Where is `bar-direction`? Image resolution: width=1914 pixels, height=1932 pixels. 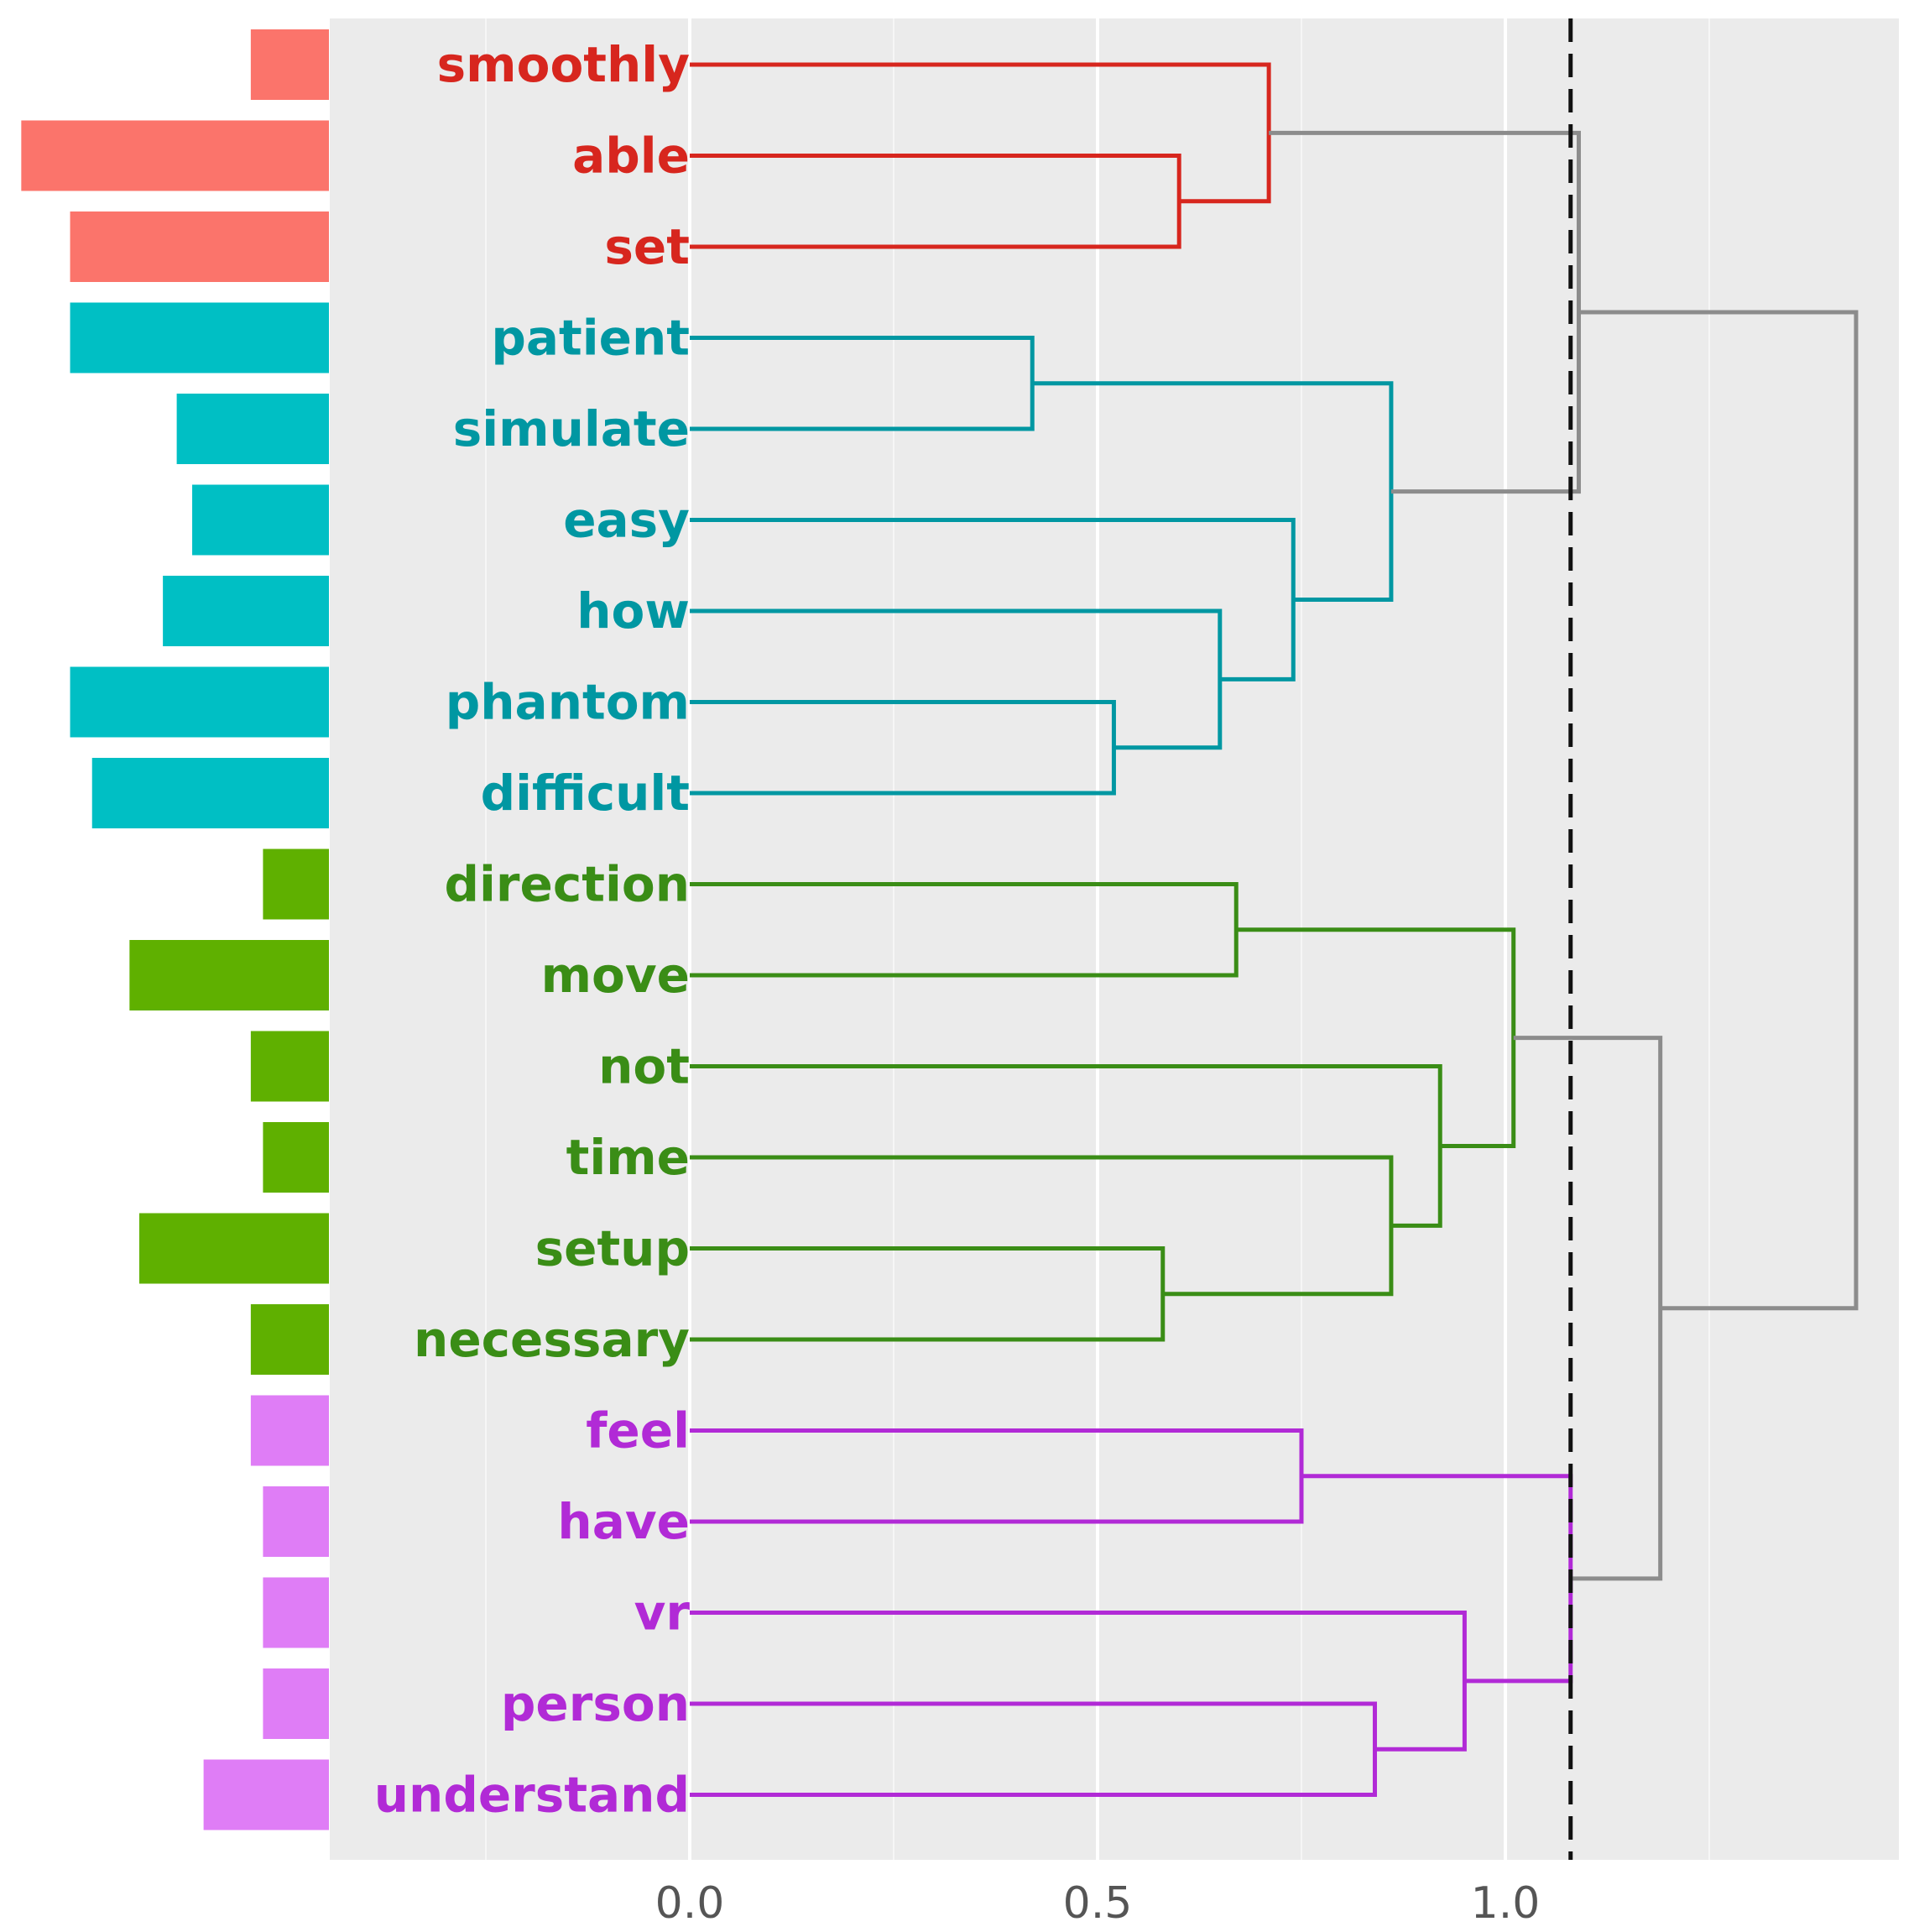 bar-direction is located at coordinates (296, 884).